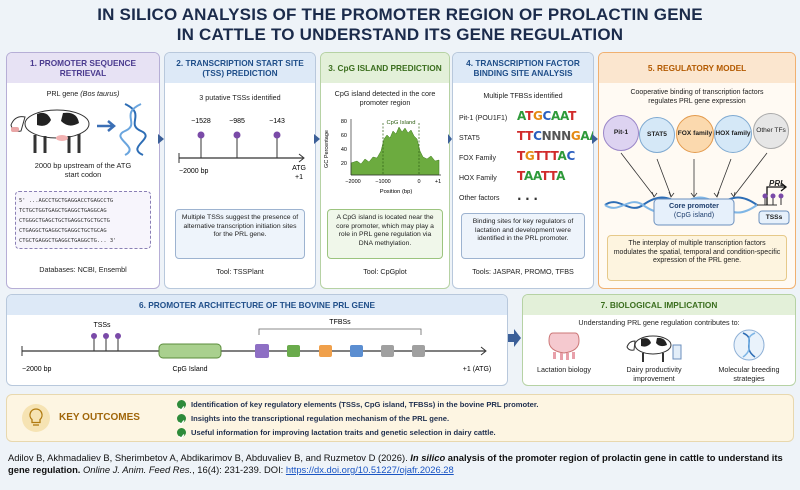 This screenshot has width=800, height=490. I want to click on sequence-line: CTGGGCTGAGCTGCTGAGGCTGCTGCTG, so click(64, 221).